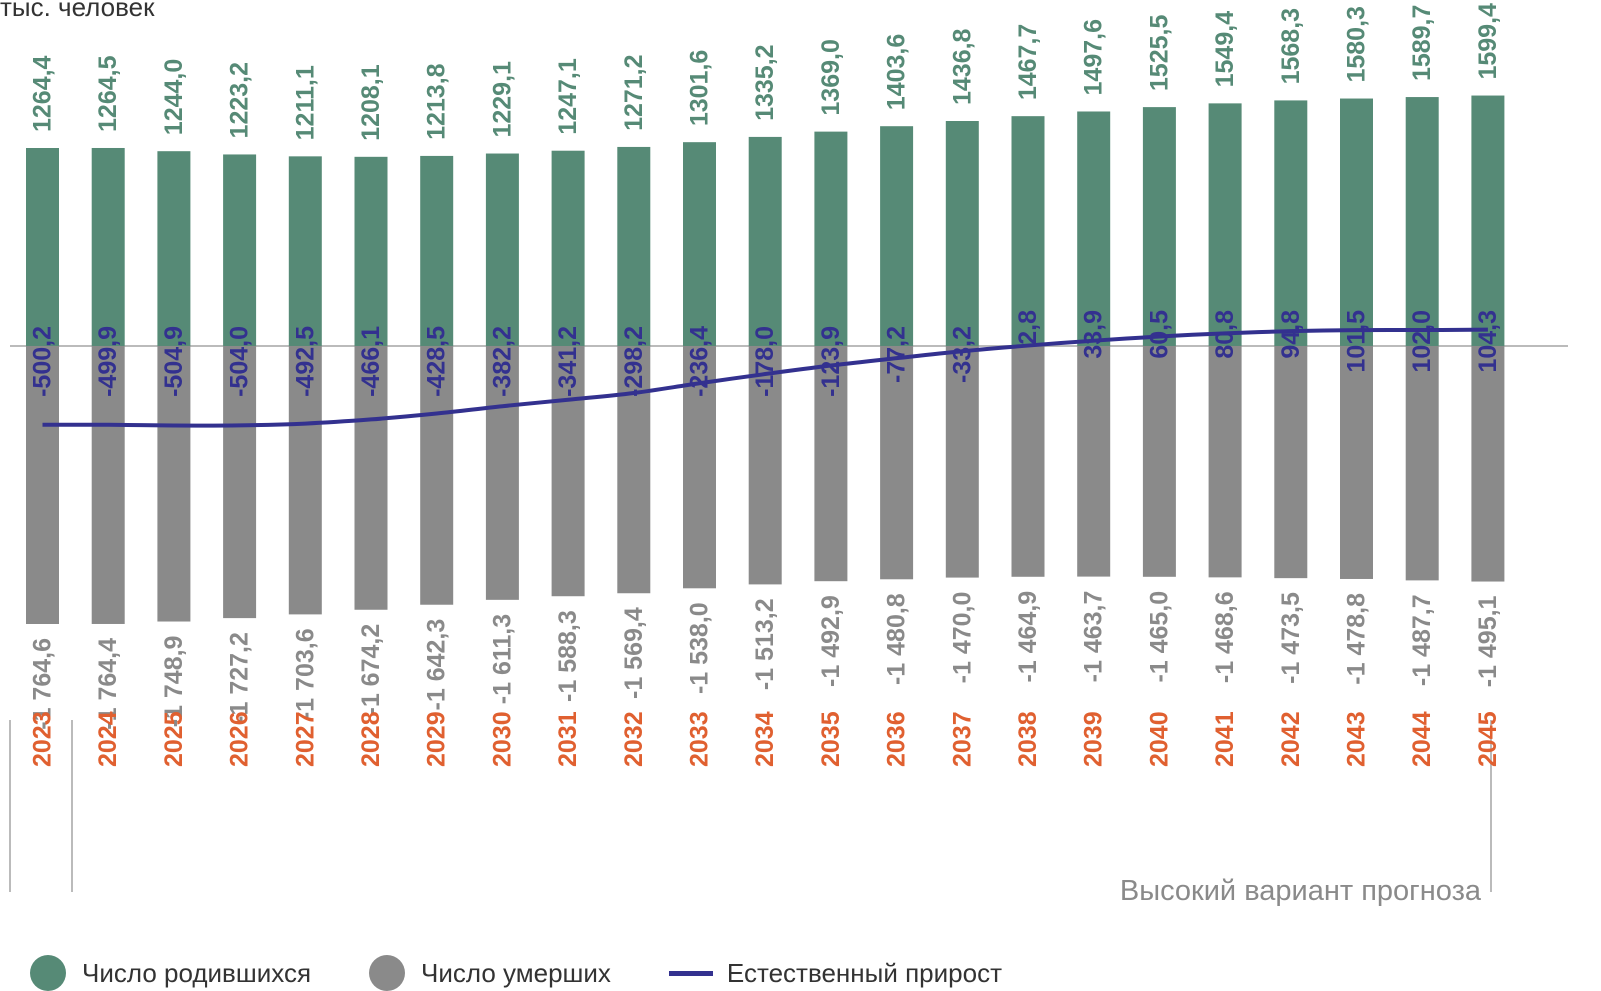 The width and height of the screenshot is (1601, 991). I want to click on births-value-label: 1549,4, so click(1225, 49).